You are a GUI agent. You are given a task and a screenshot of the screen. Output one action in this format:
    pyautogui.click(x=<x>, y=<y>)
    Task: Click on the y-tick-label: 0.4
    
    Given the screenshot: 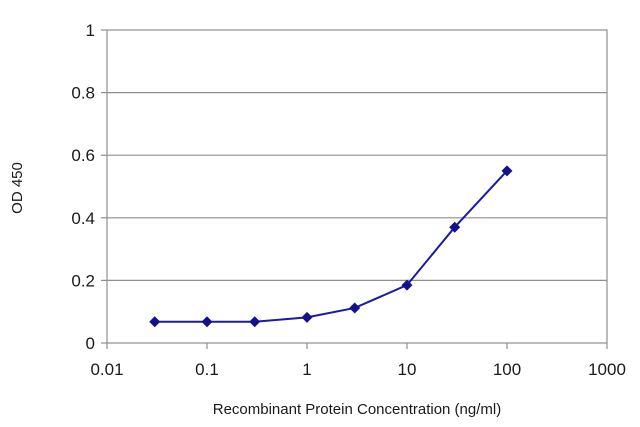 What is the action you would take?
    pyautogui.click(x=83, y=218)
    